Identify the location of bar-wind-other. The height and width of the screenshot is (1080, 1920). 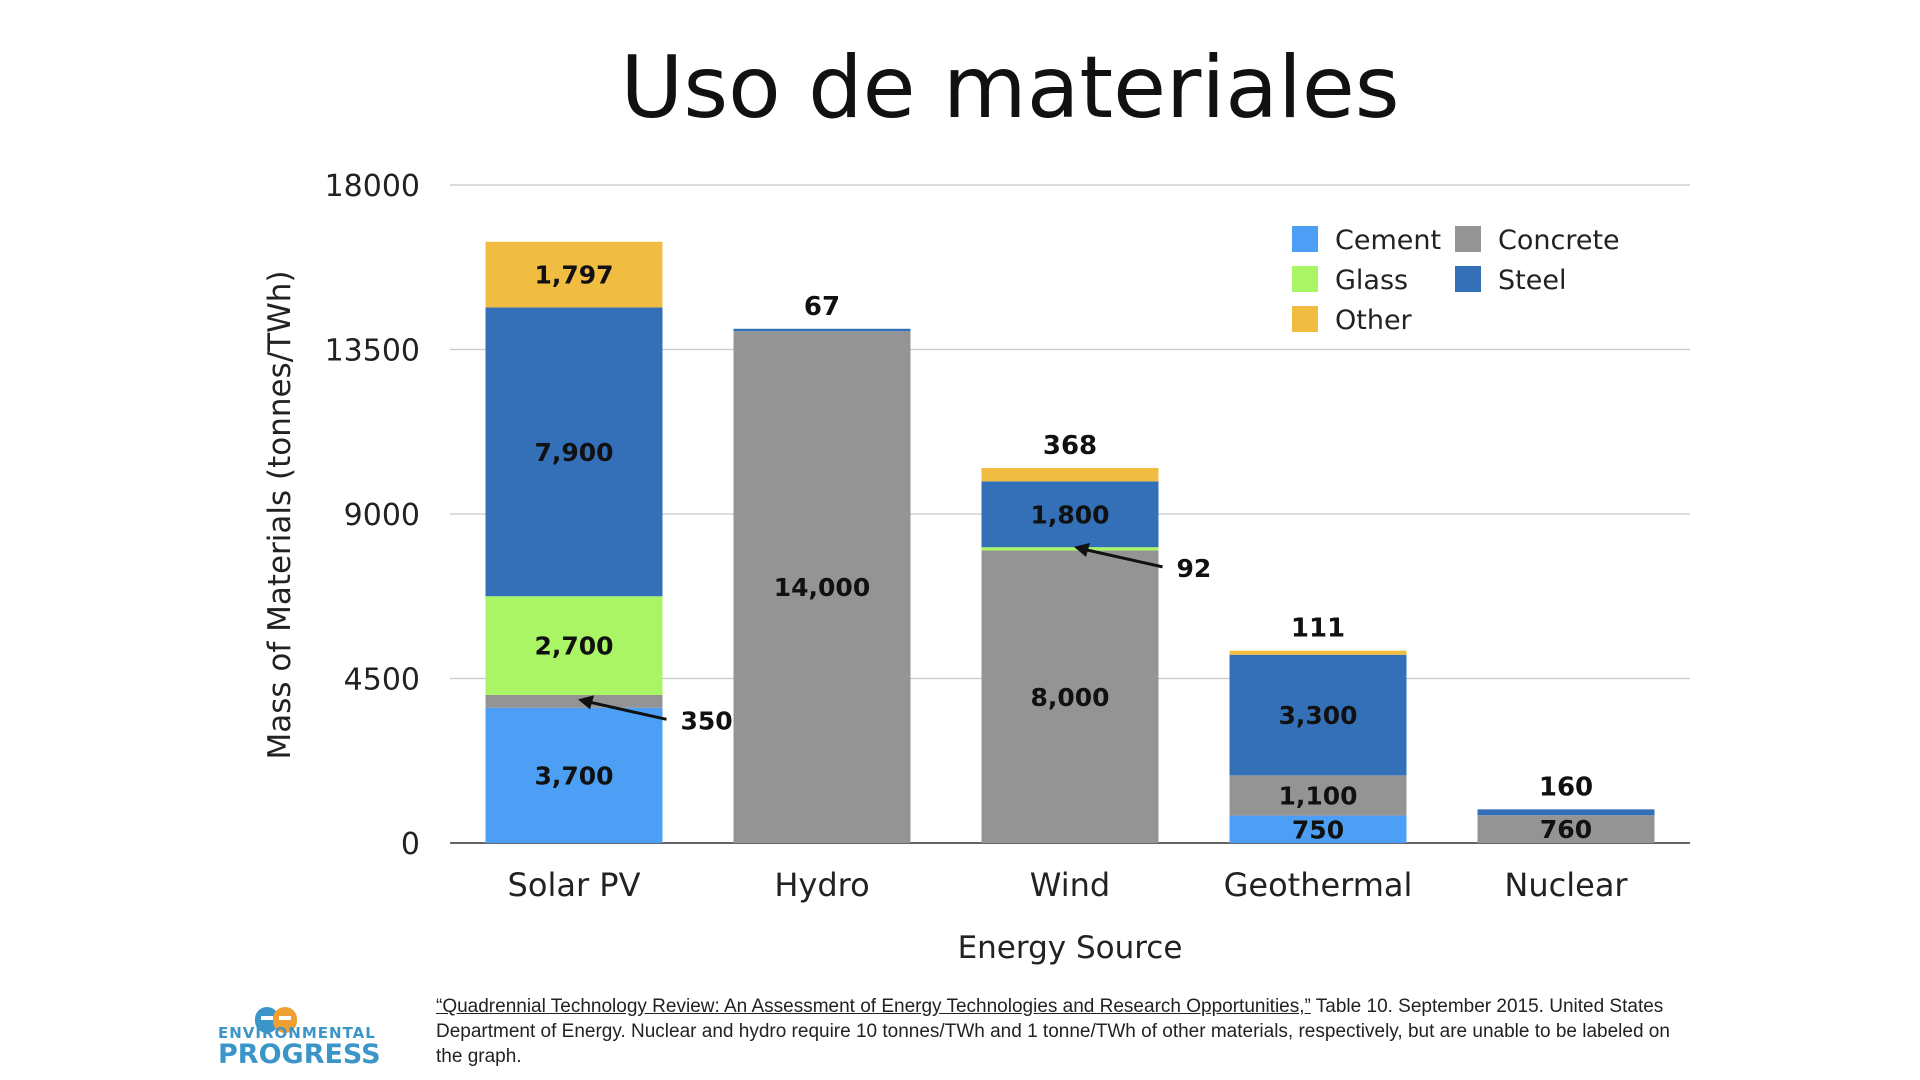
(1070, 474).